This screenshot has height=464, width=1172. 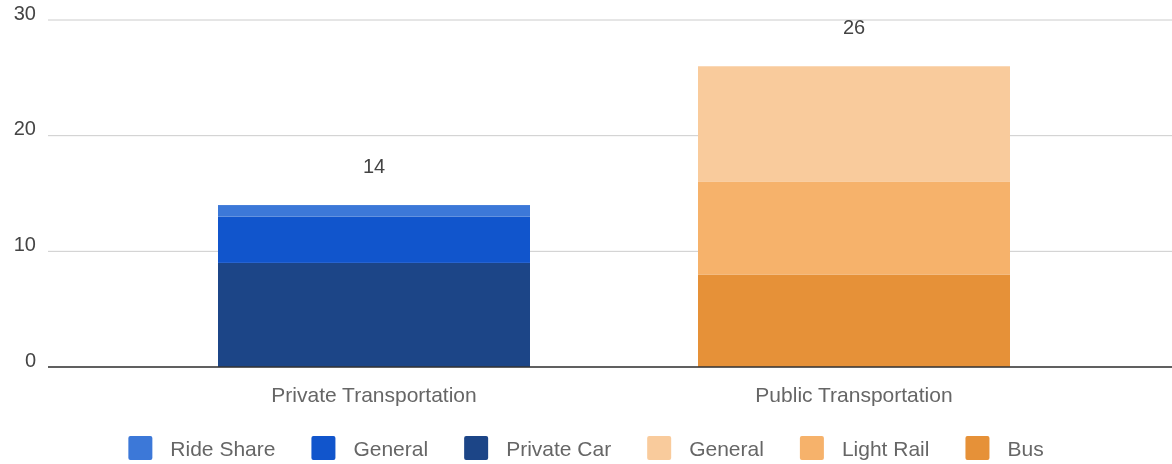 What do you see at coordinates (854, 394) in the screenshot?
I see `x-tick-label: Public Transportation` at bounding box center [854, 394].